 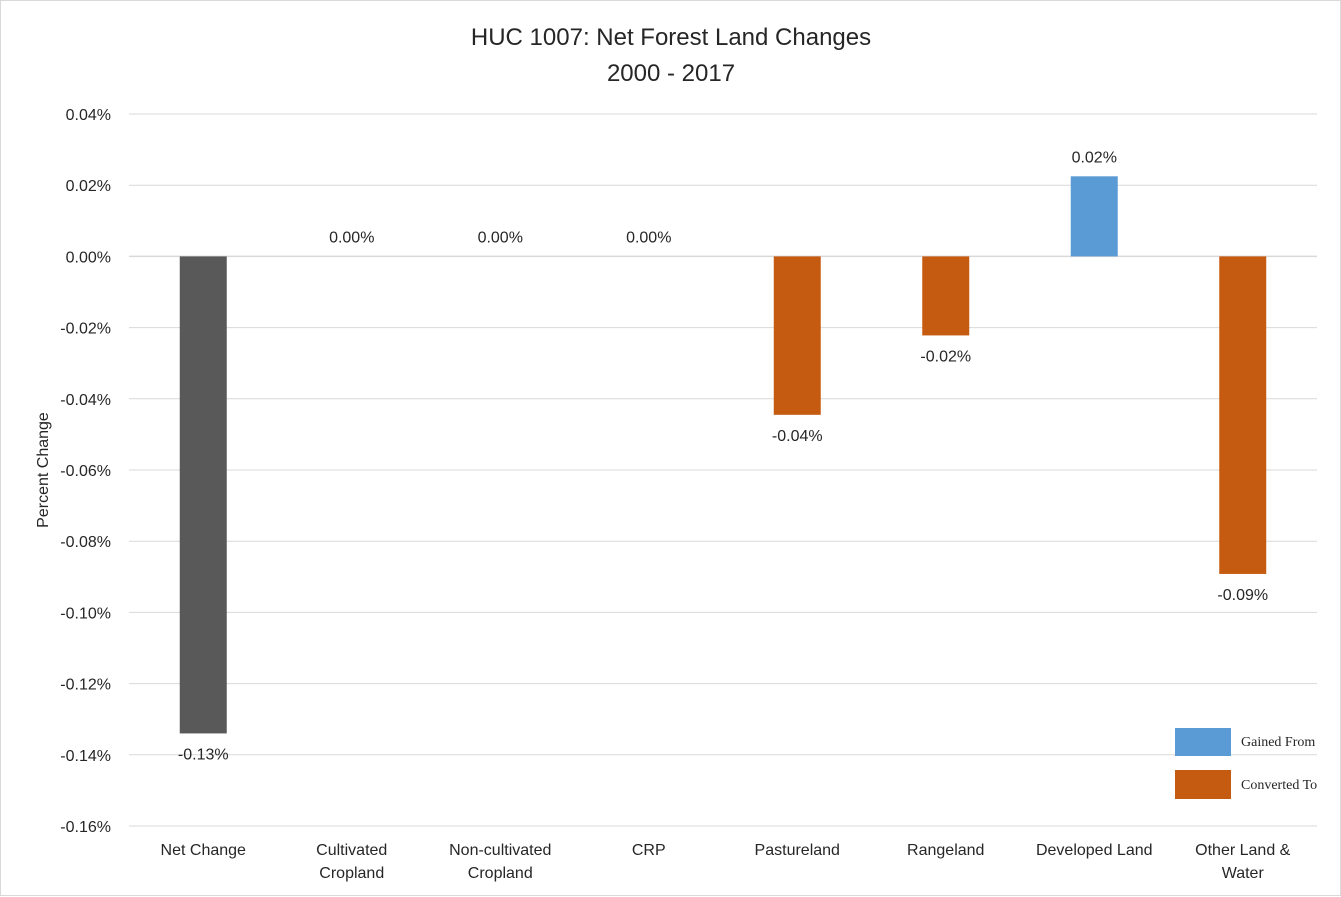 I want to click on legend-label-converted: Converted To, so click(x=1279, y=785).